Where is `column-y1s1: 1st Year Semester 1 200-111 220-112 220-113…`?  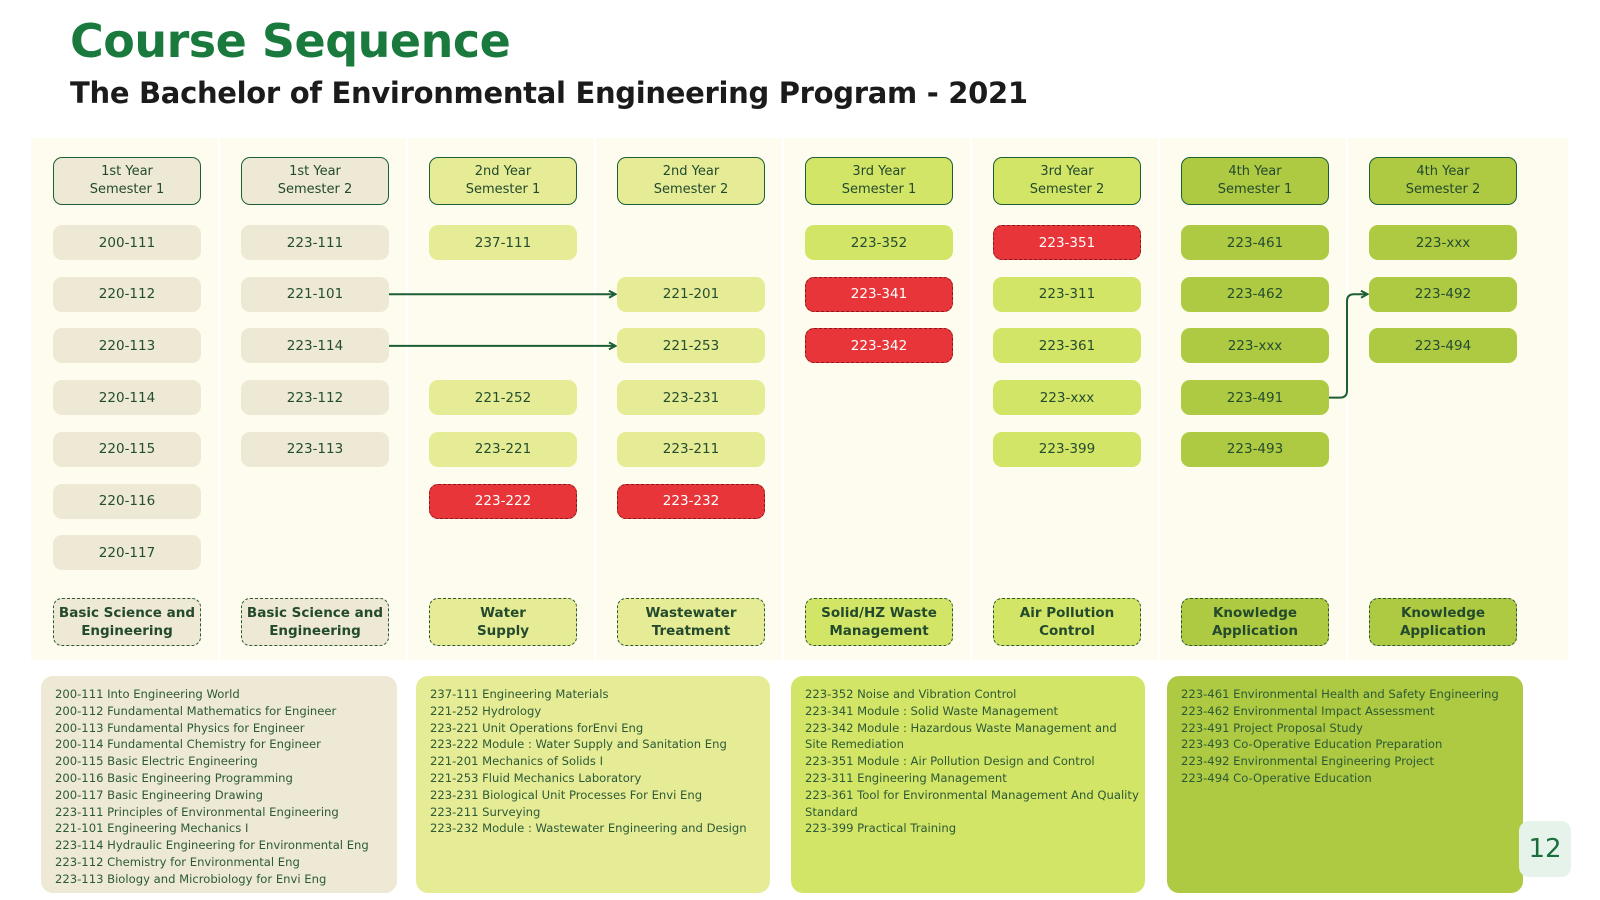 column-y1s1: 1st Year Semester 1 200-111 220-112 220-113… is located at coordinates (127, 399).